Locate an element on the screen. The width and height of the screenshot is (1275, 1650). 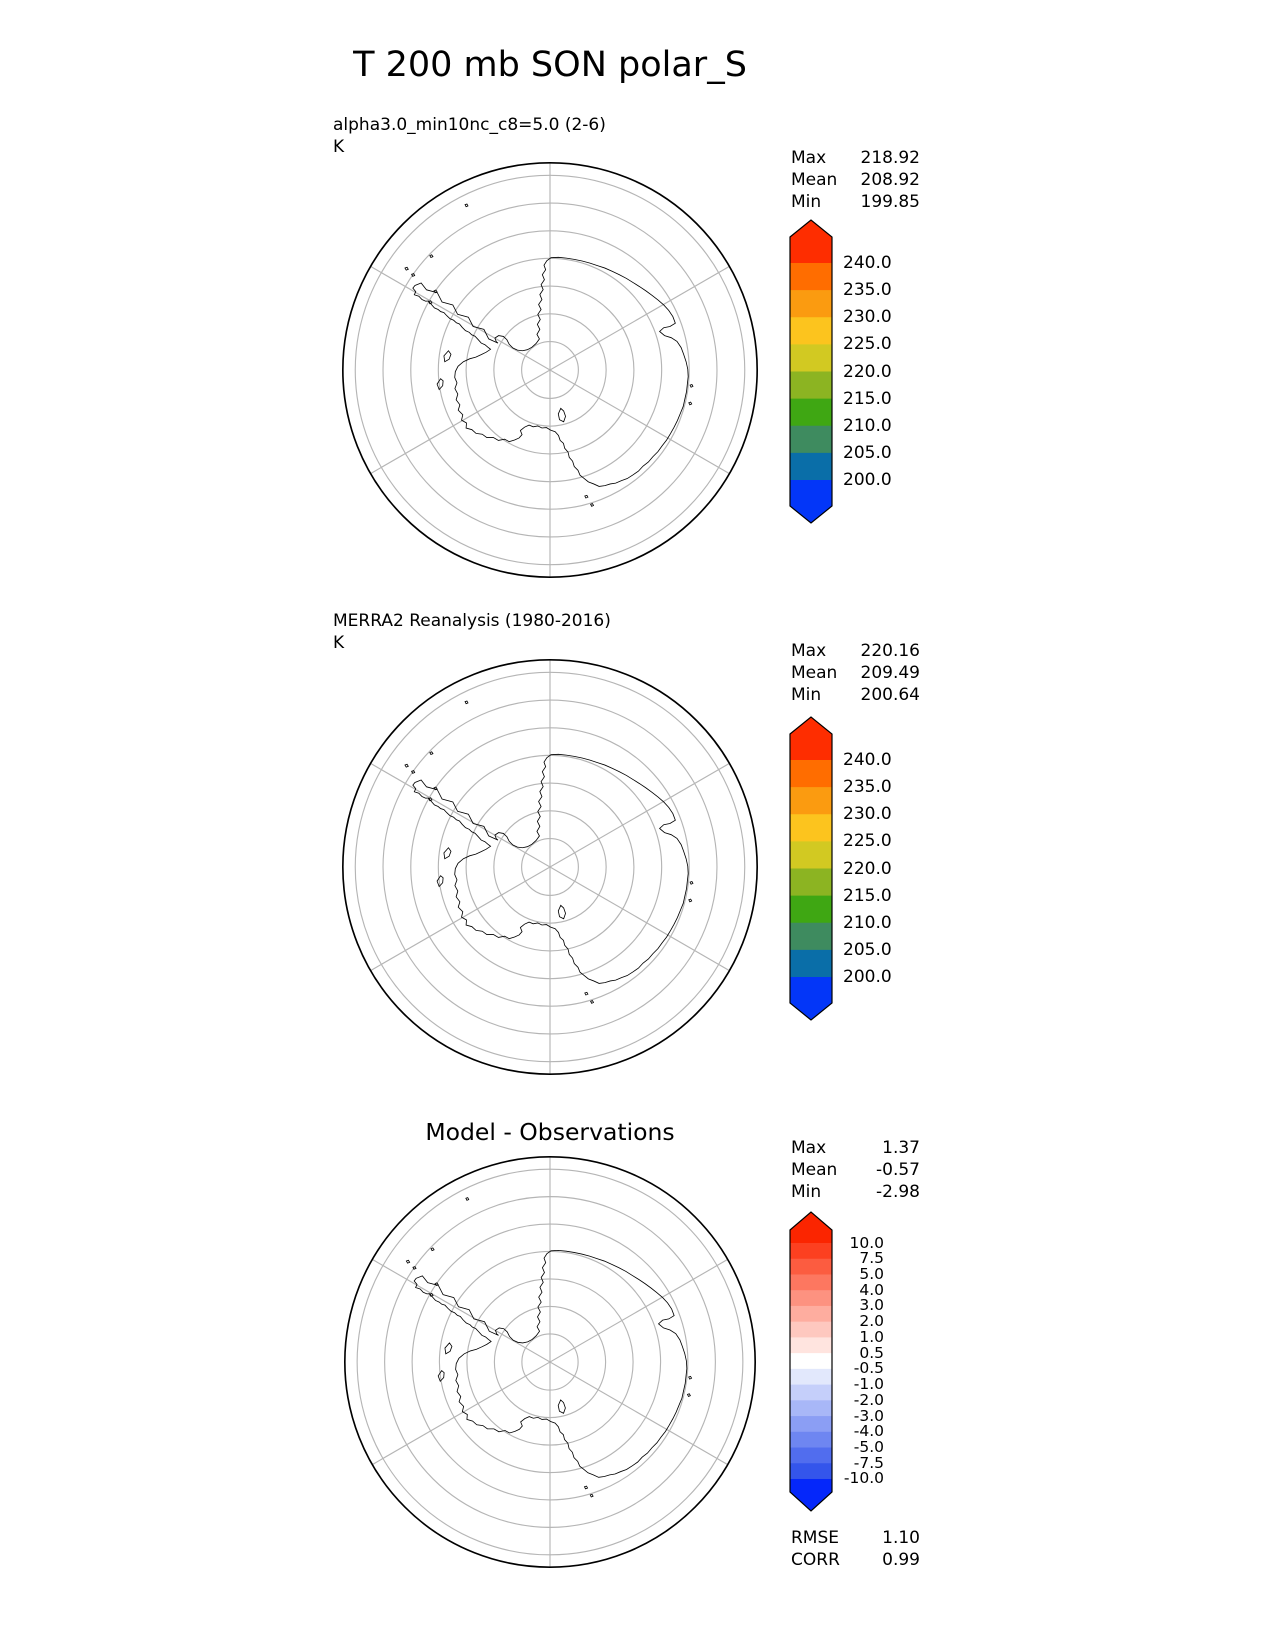
stat-row: Max 218.92 is located at coordinates (855, 158).